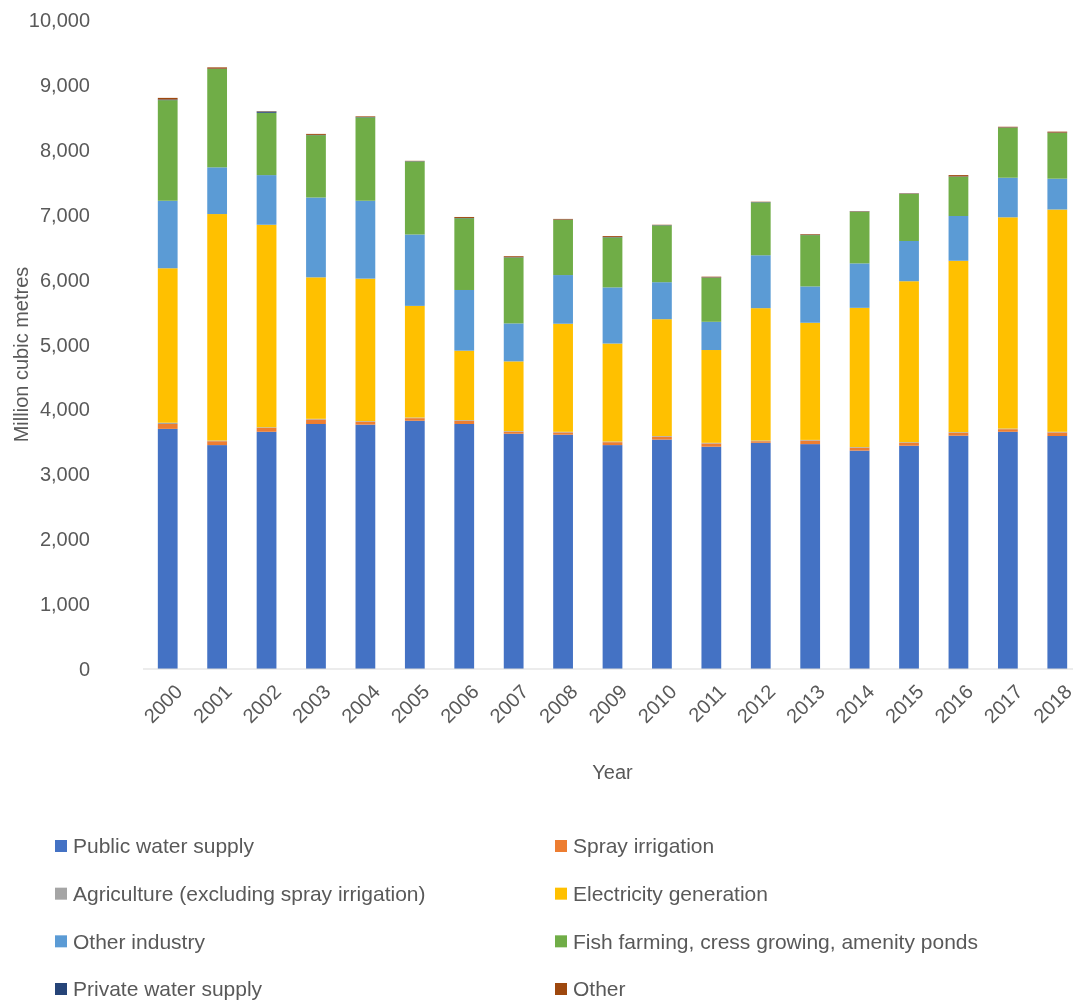  Describe the element at coordinates (64, 604) in the screenshot. I see `y-tick-label: 1,000` at that location.